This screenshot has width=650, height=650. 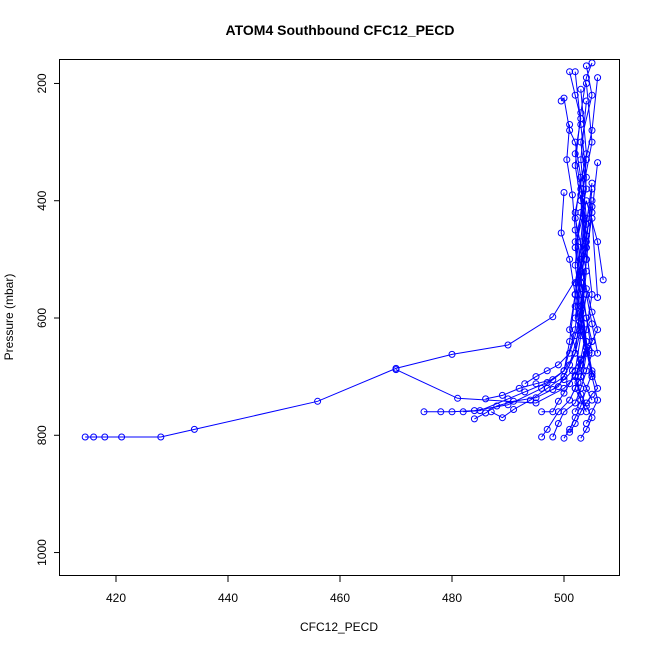 What do you see at coordinates (42, 318) in the screenshot?
I see `y-tick-label: 600` at bounding box center [42, 318].